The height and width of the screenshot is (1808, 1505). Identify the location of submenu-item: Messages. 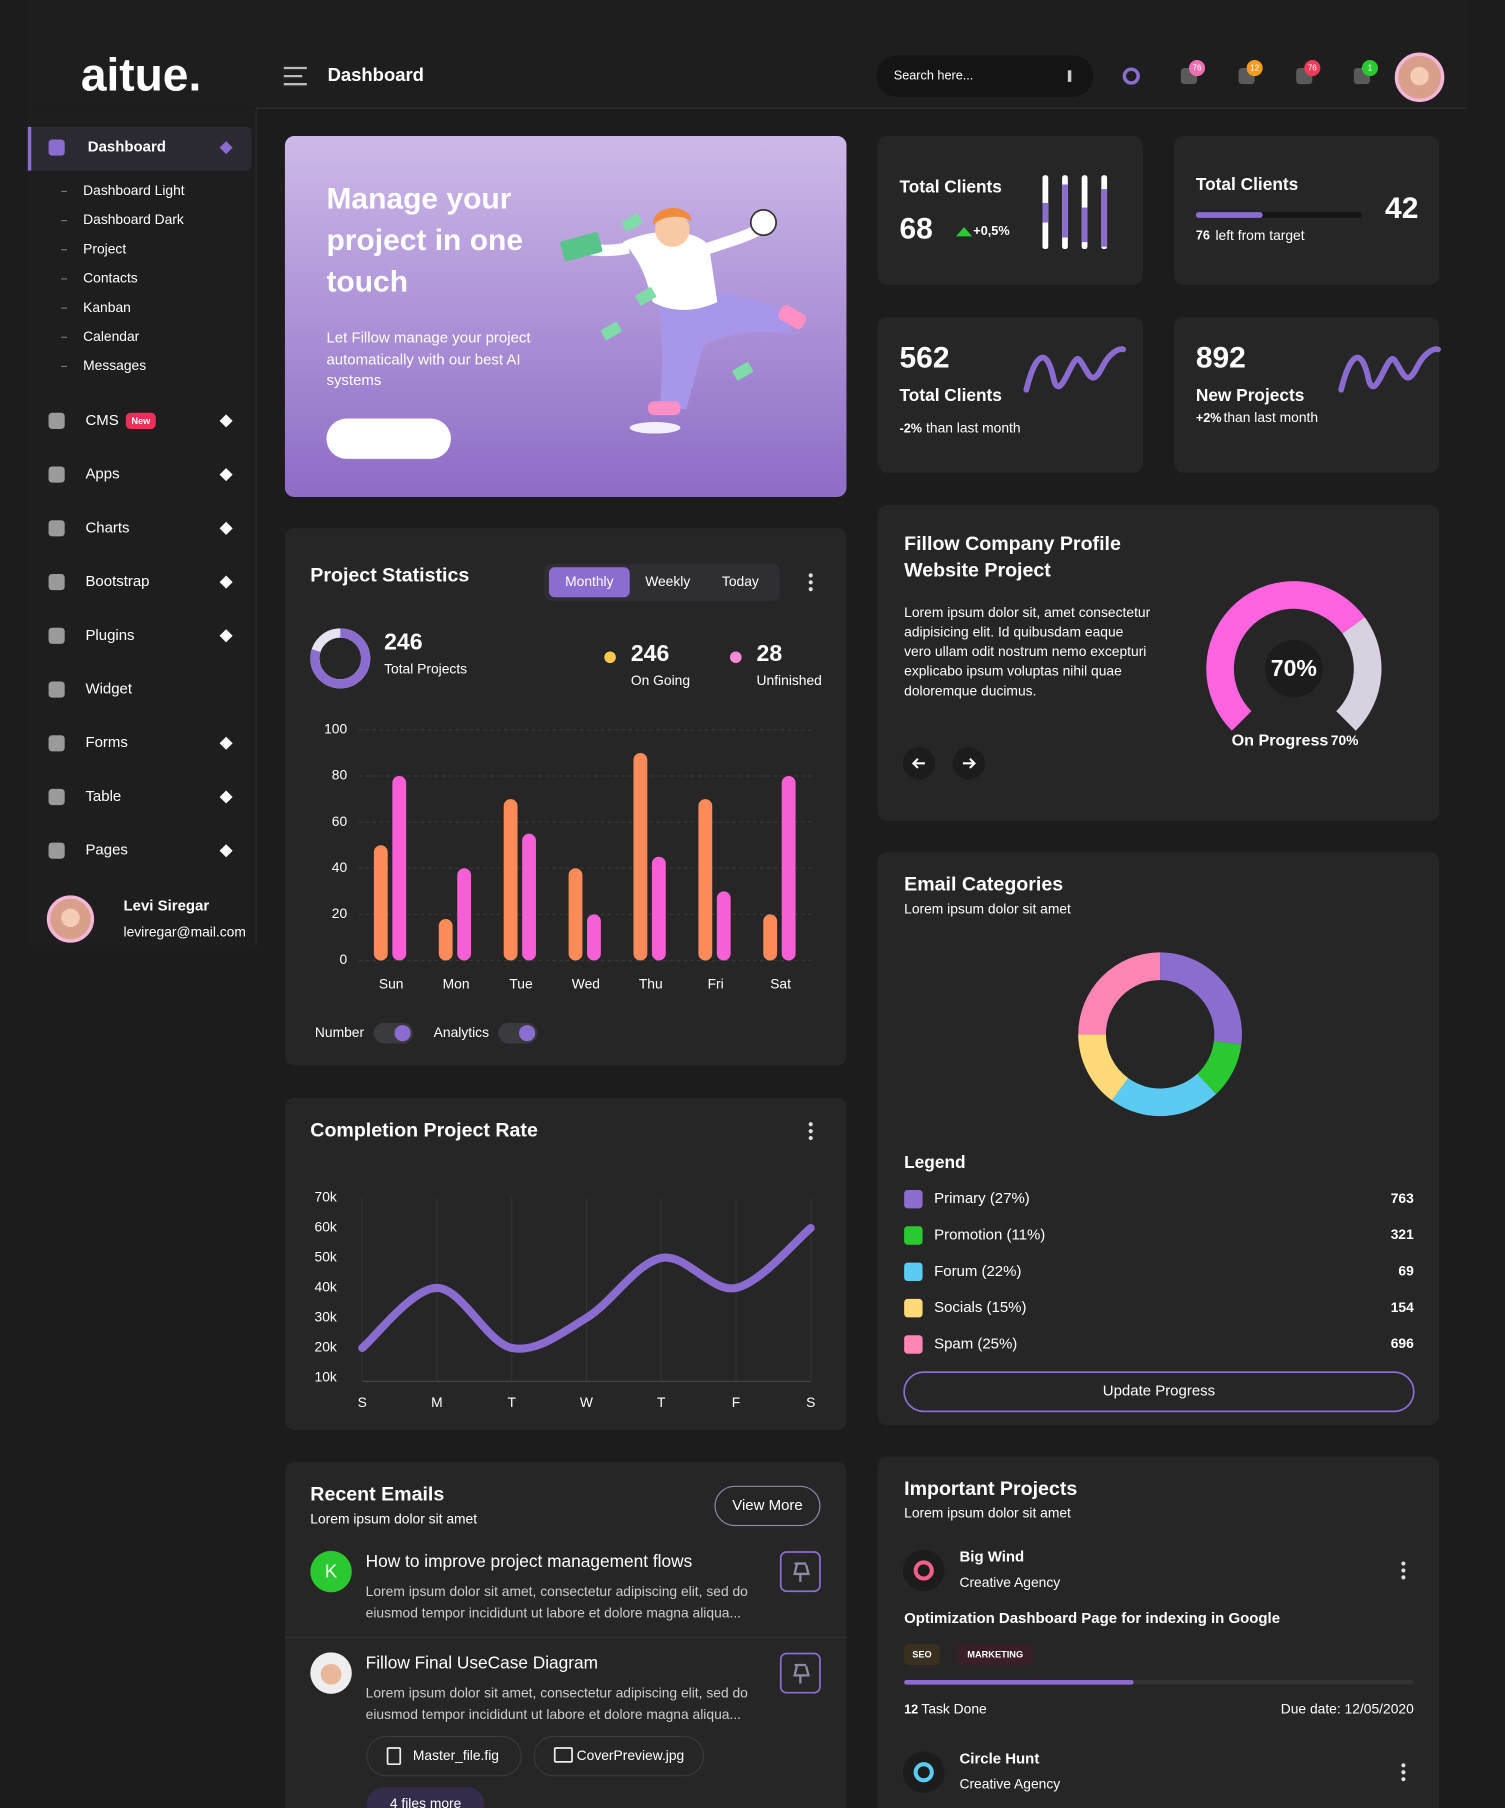
(114, 365).